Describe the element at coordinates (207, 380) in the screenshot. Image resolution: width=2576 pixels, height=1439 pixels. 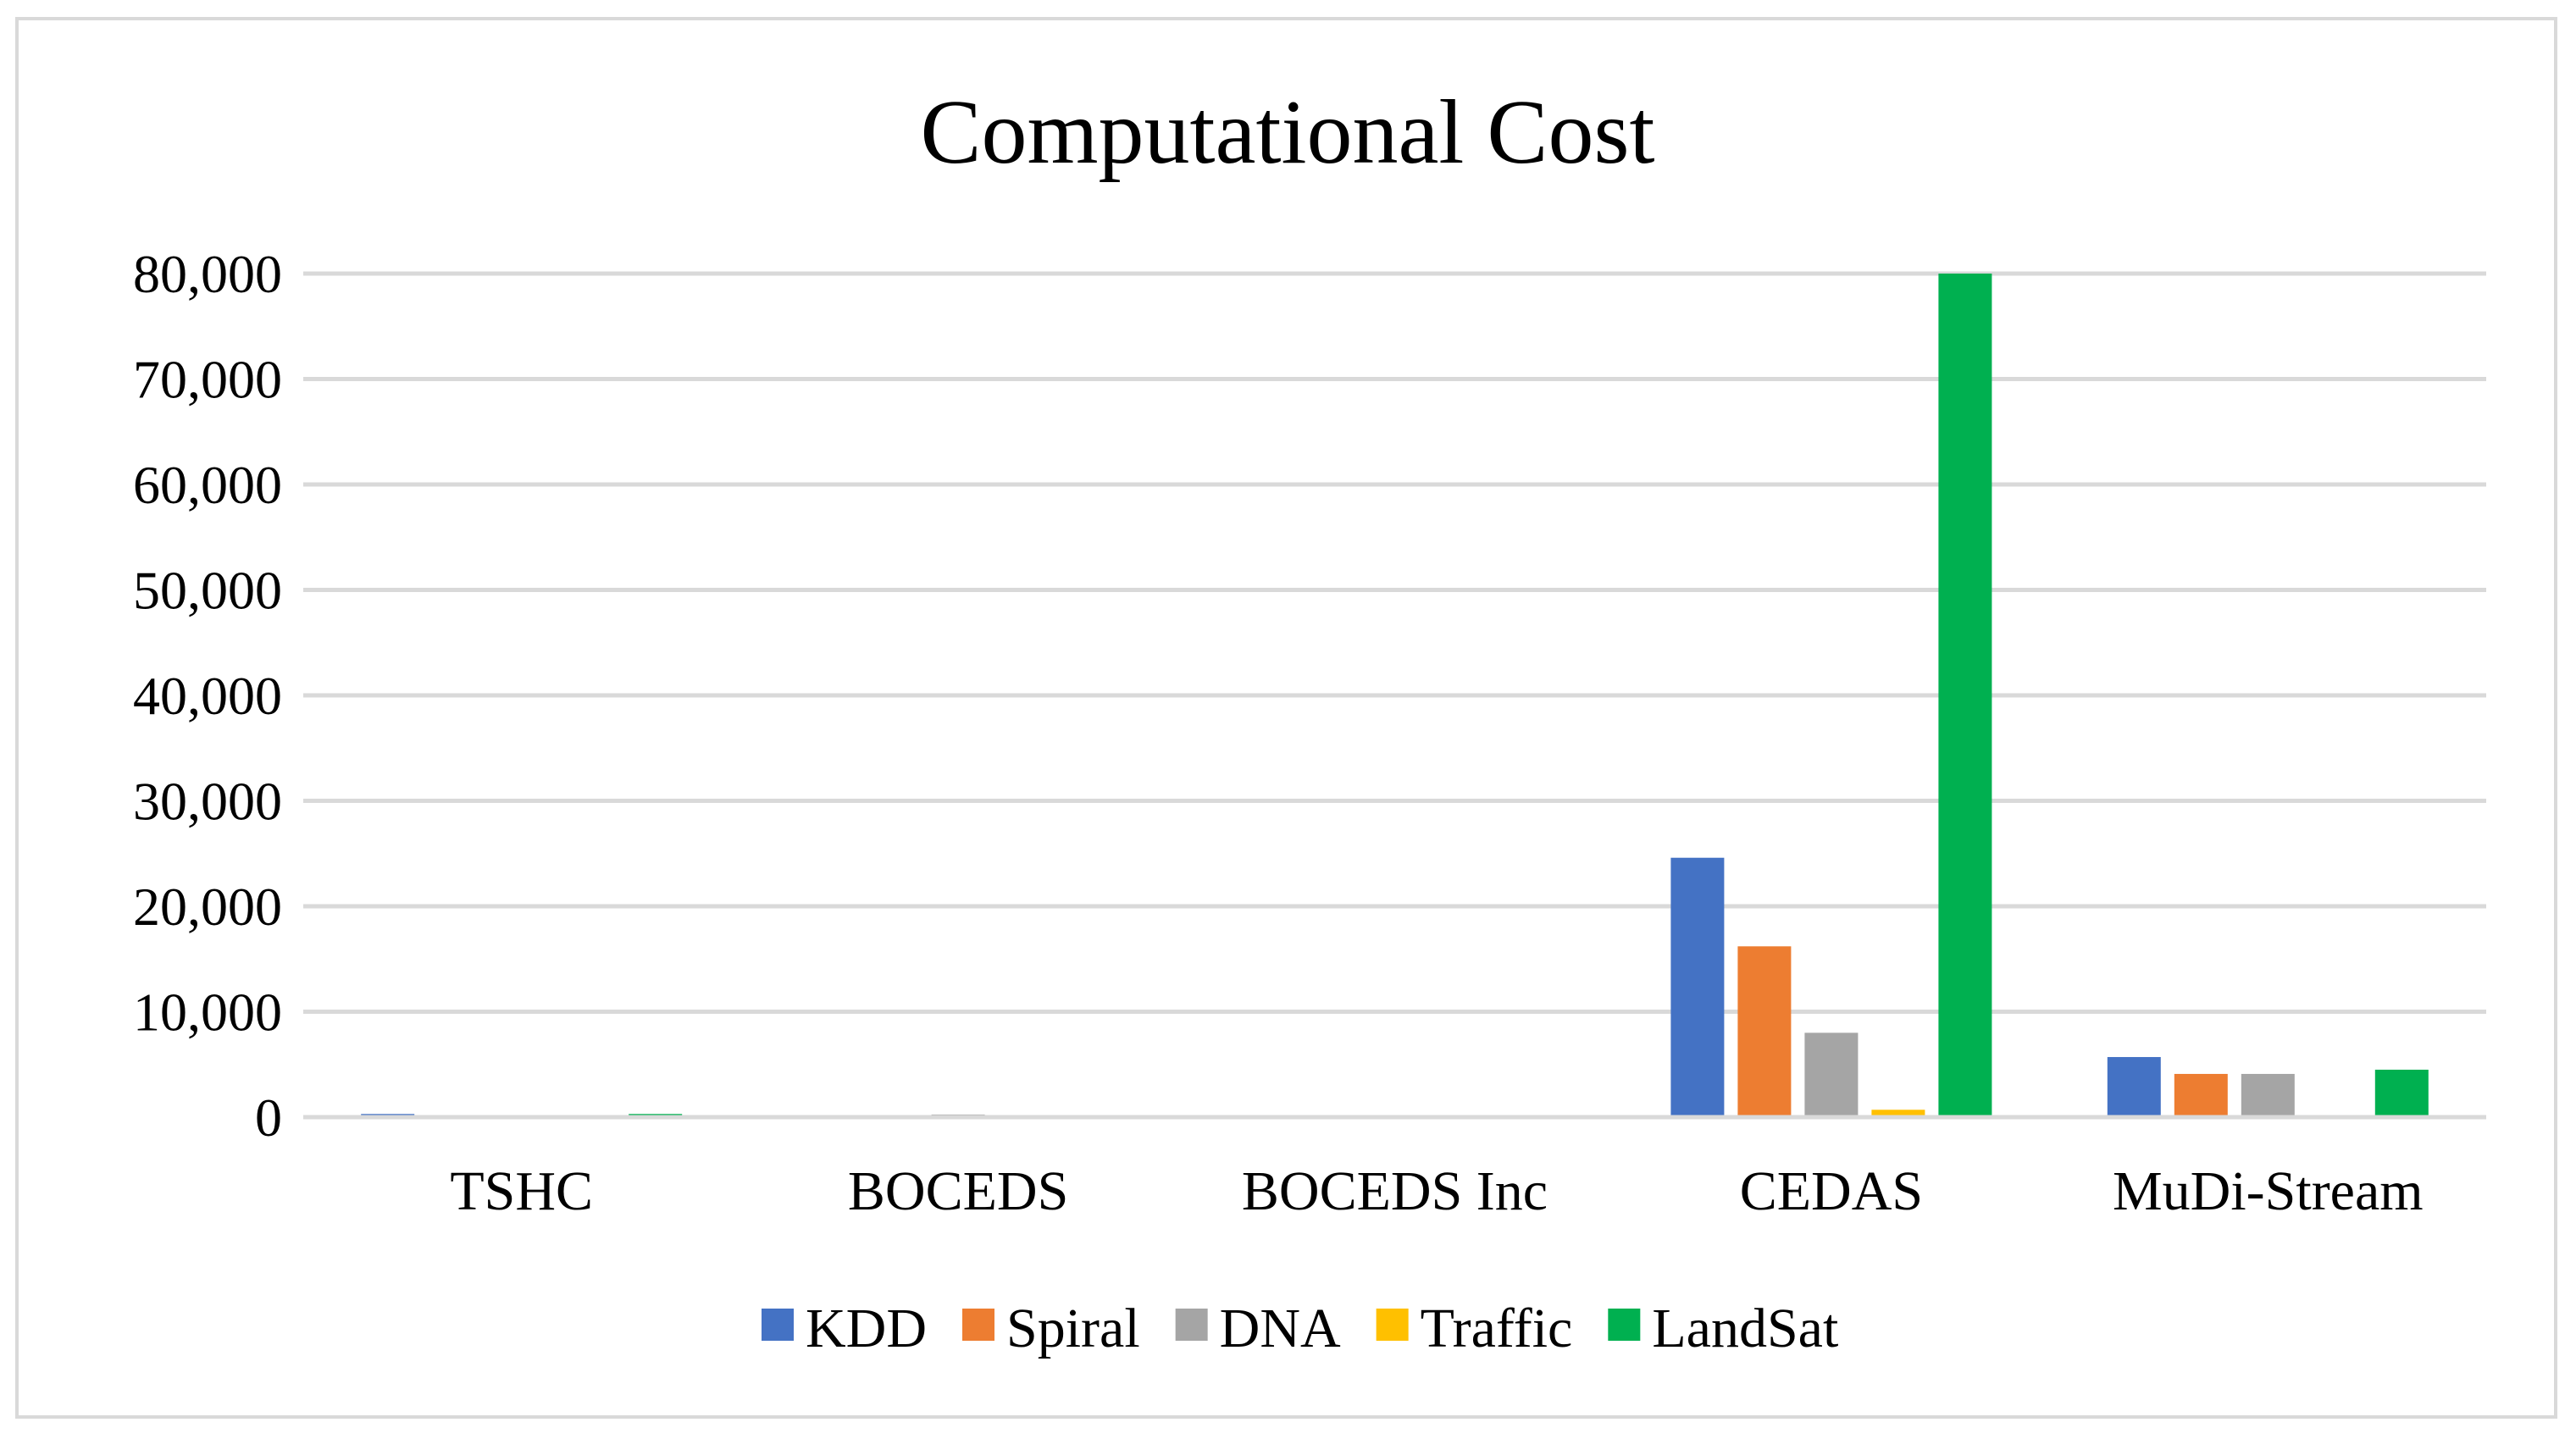
I see `y-tick-label: 70,000` at that location.